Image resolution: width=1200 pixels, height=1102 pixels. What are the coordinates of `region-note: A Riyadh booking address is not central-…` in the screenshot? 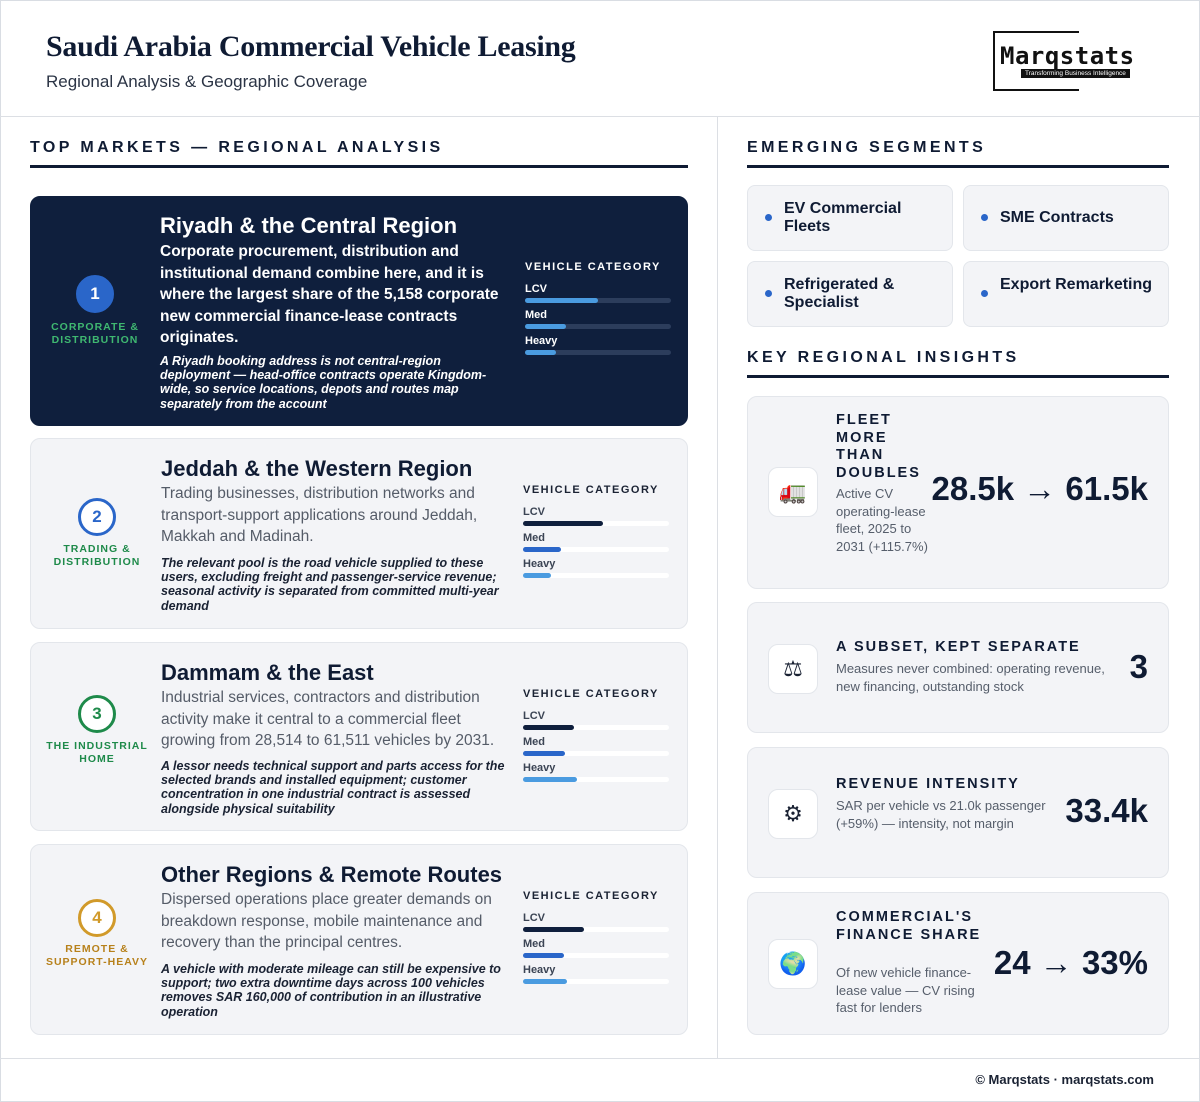 It's located at (323, 382).